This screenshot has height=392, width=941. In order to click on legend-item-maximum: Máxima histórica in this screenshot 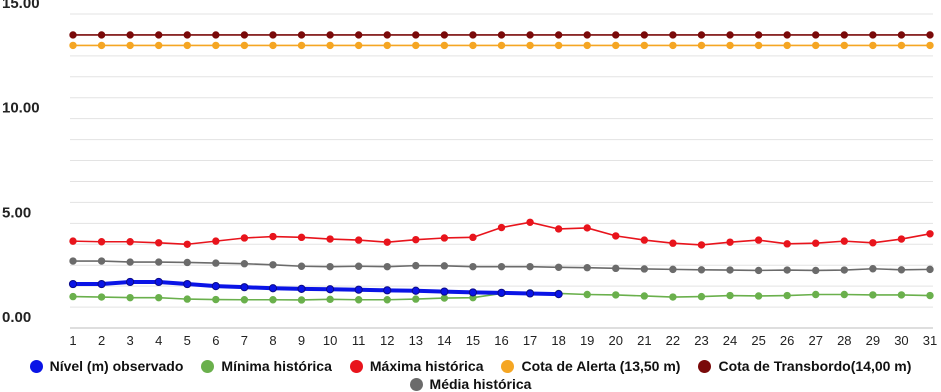, I will do `click(416, 366)`.